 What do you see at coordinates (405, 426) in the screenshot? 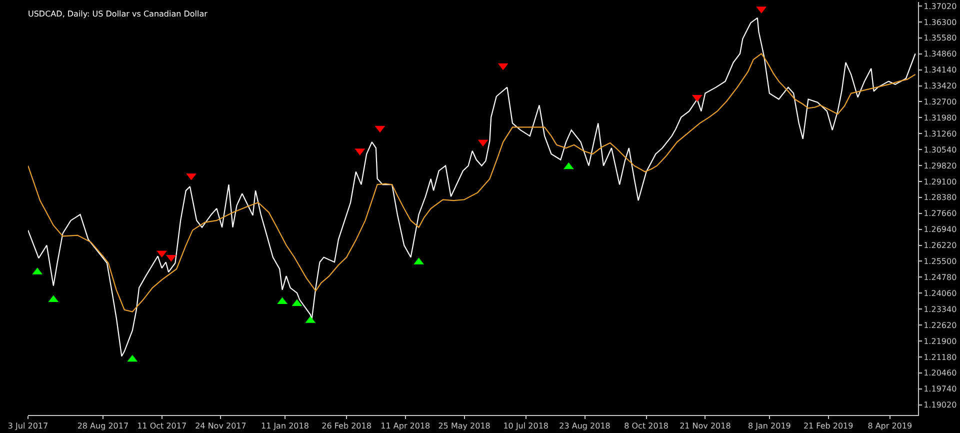
I see `x-tick-label: 11 Apr 2018` at bounding box center [405, 426].